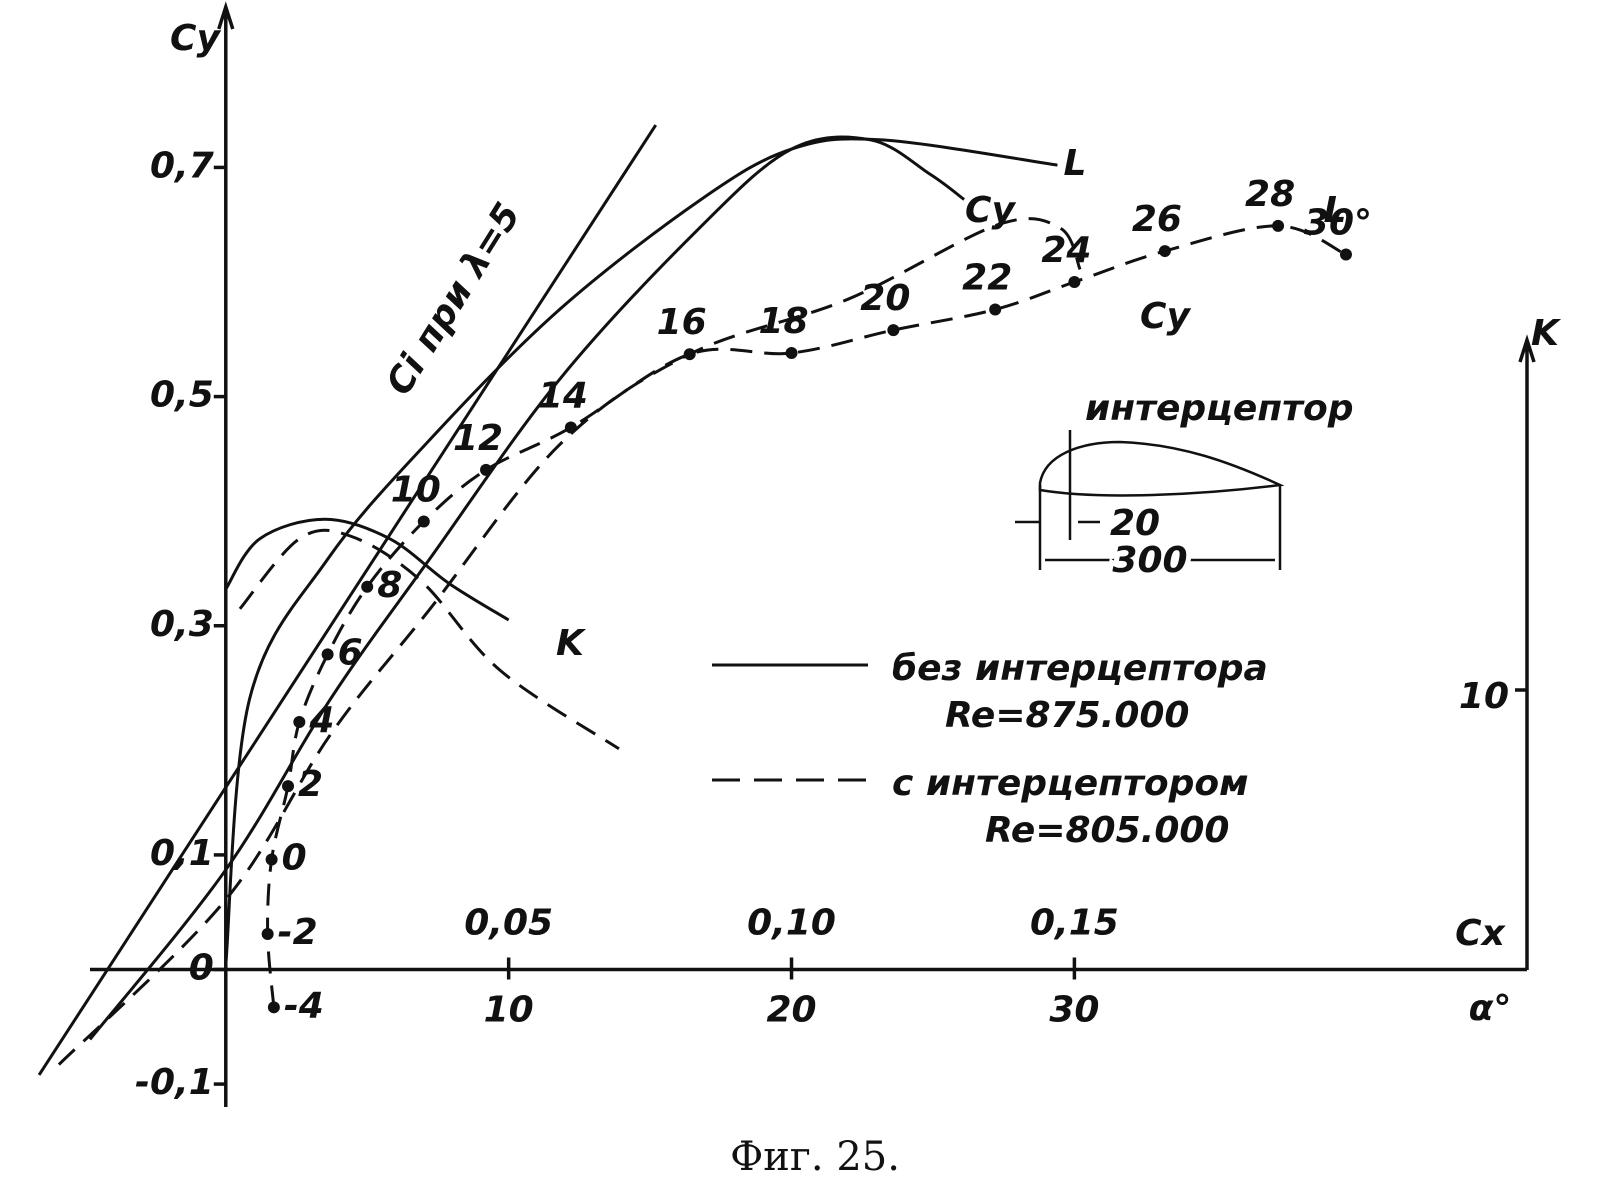 Image resolution: width=1600 pixels, height=1198 pixels. What do you see at coordinates (1546, 333) in the screenshot?
I see `y2-axis-label: K` at bounding box center [1546, 333].